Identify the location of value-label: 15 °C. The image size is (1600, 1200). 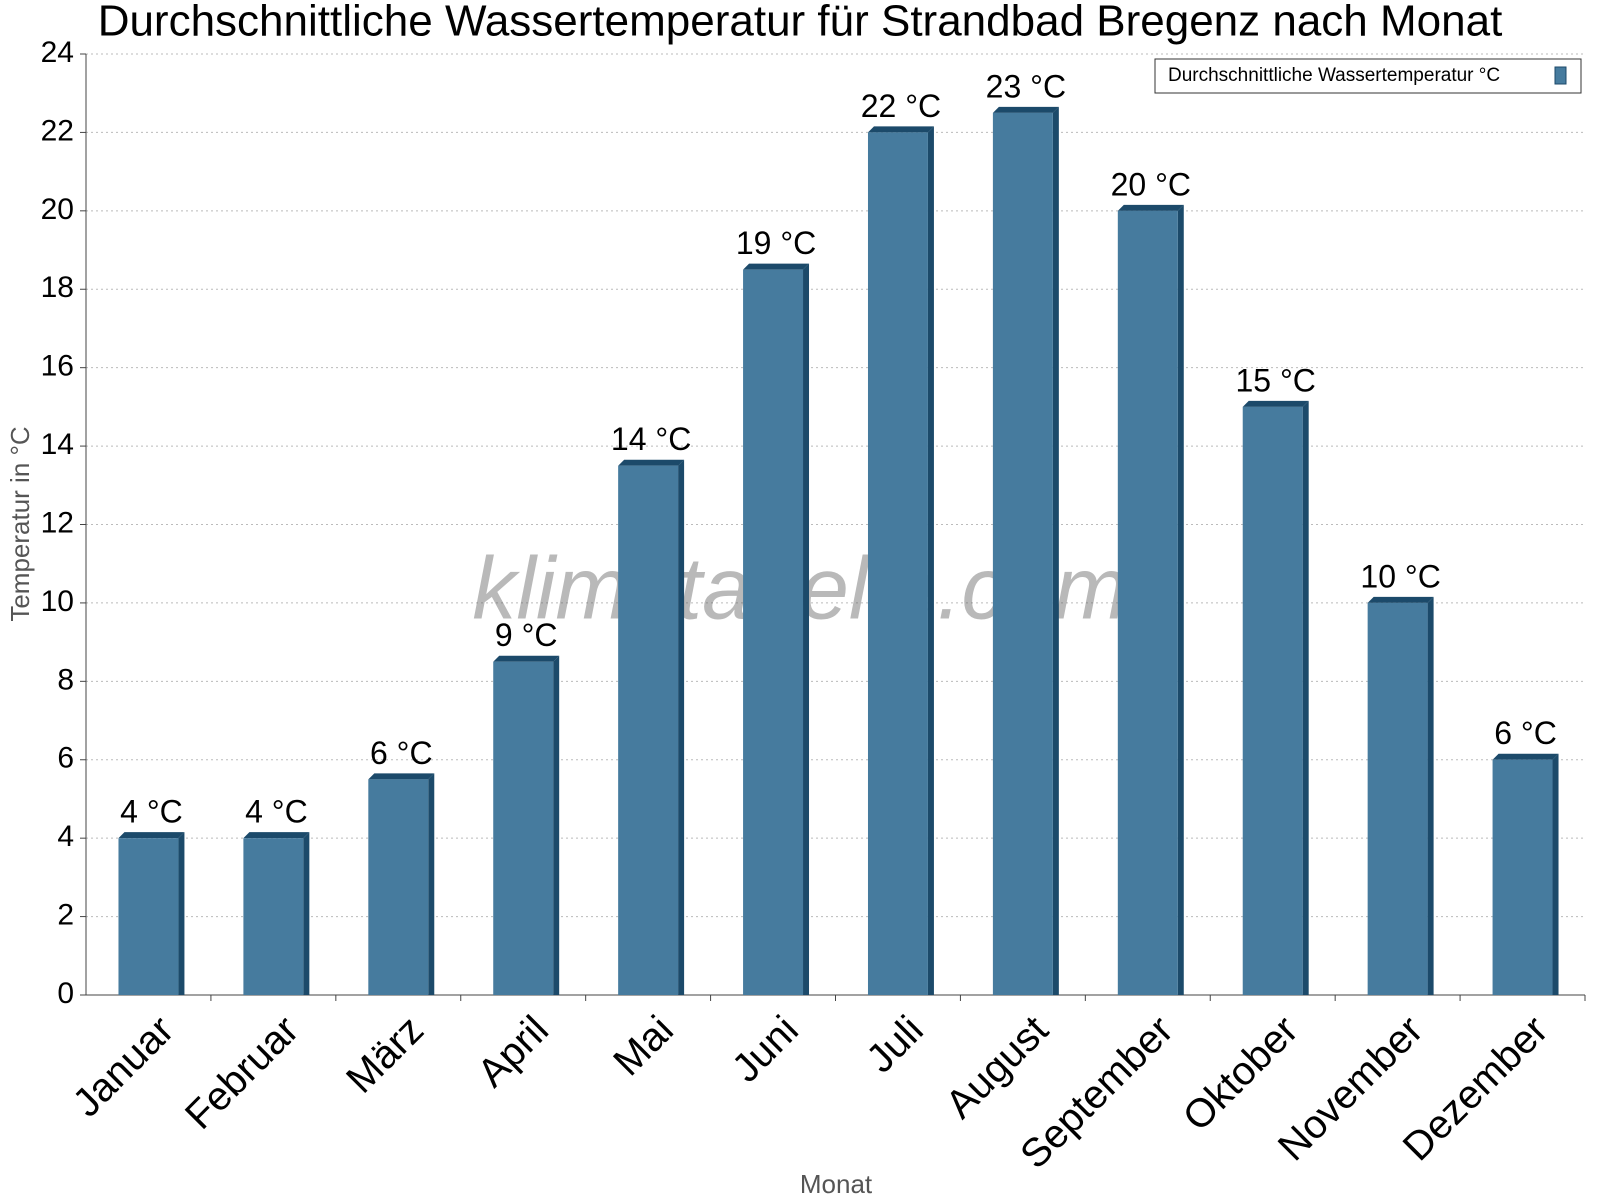
(1276, 380).